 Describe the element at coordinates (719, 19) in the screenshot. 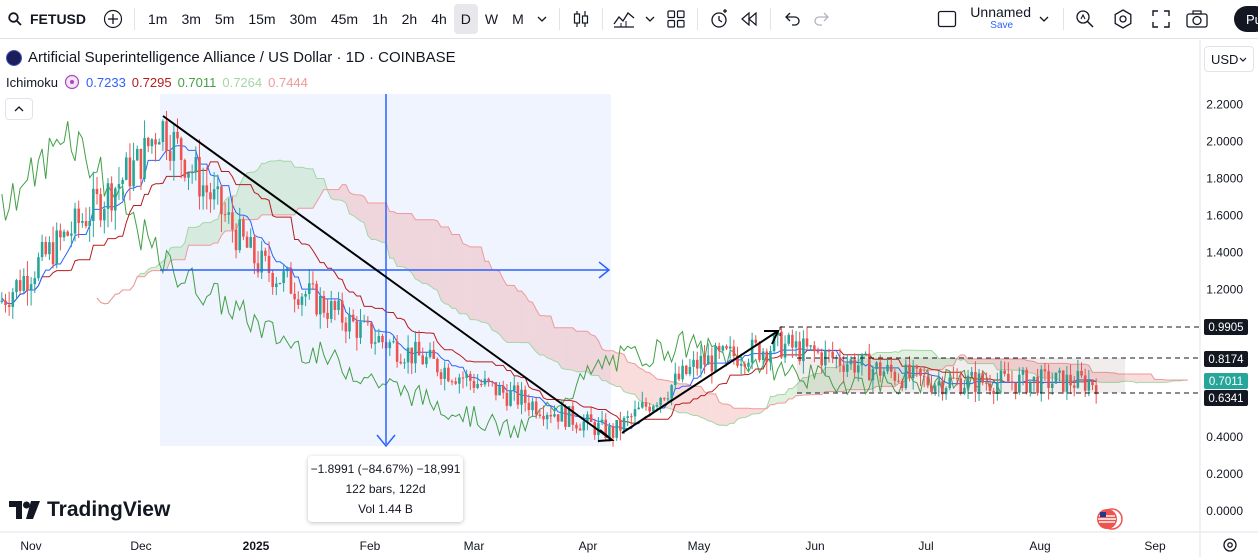

I see `alert-clock-icon` at that location.